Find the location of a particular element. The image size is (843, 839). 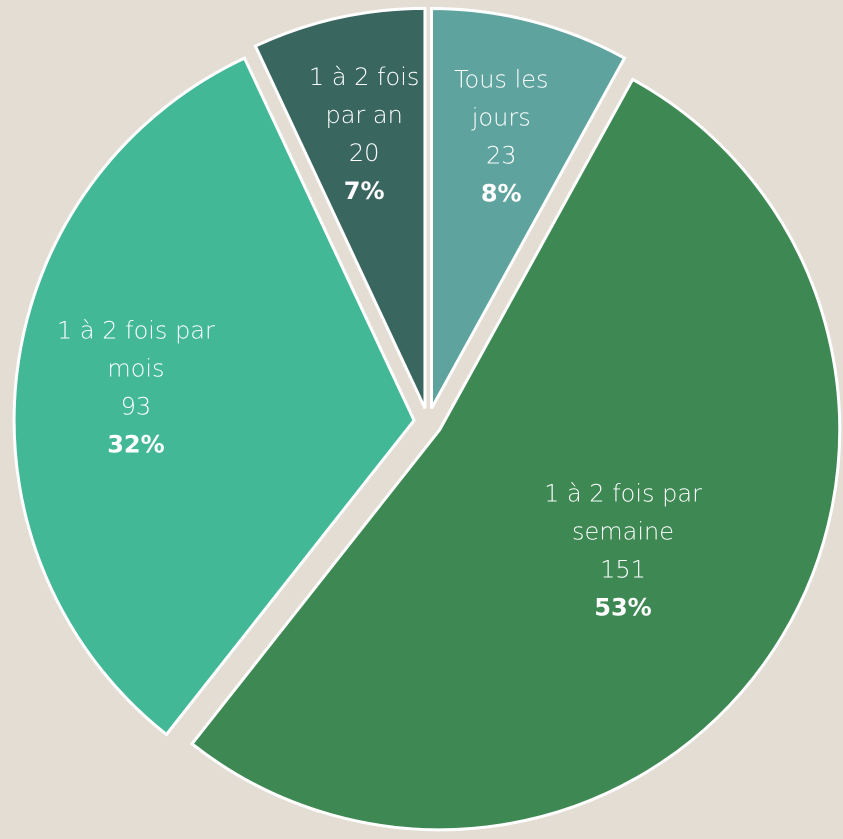

slice-name: Tous les jours is located at coordinates (501, 98).